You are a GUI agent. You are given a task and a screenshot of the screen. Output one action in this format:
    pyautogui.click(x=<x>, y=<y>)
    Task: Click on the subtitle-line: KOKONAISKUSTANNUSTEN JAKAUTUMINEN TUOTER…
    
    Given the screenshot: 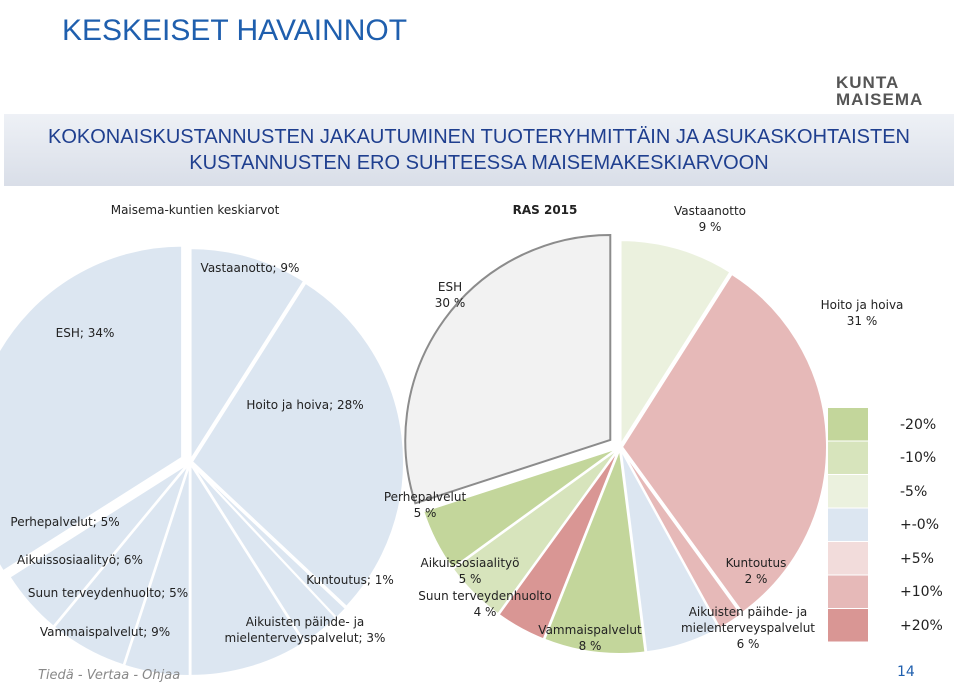 What is the action you would take?
    pyautogui.click(x=479, y=137)
    